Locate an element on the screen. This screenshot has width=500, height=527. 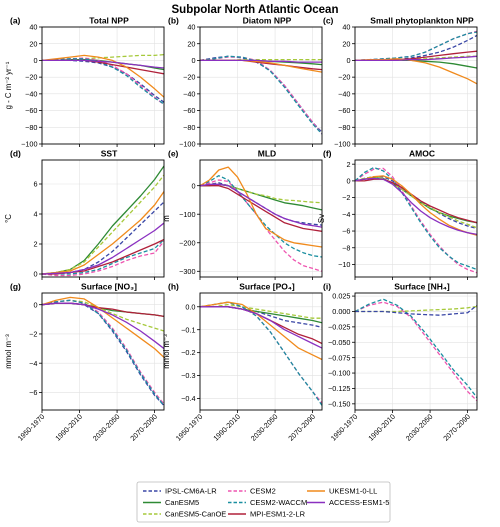
panel-label: (d) is located at coordinates (15, 154).